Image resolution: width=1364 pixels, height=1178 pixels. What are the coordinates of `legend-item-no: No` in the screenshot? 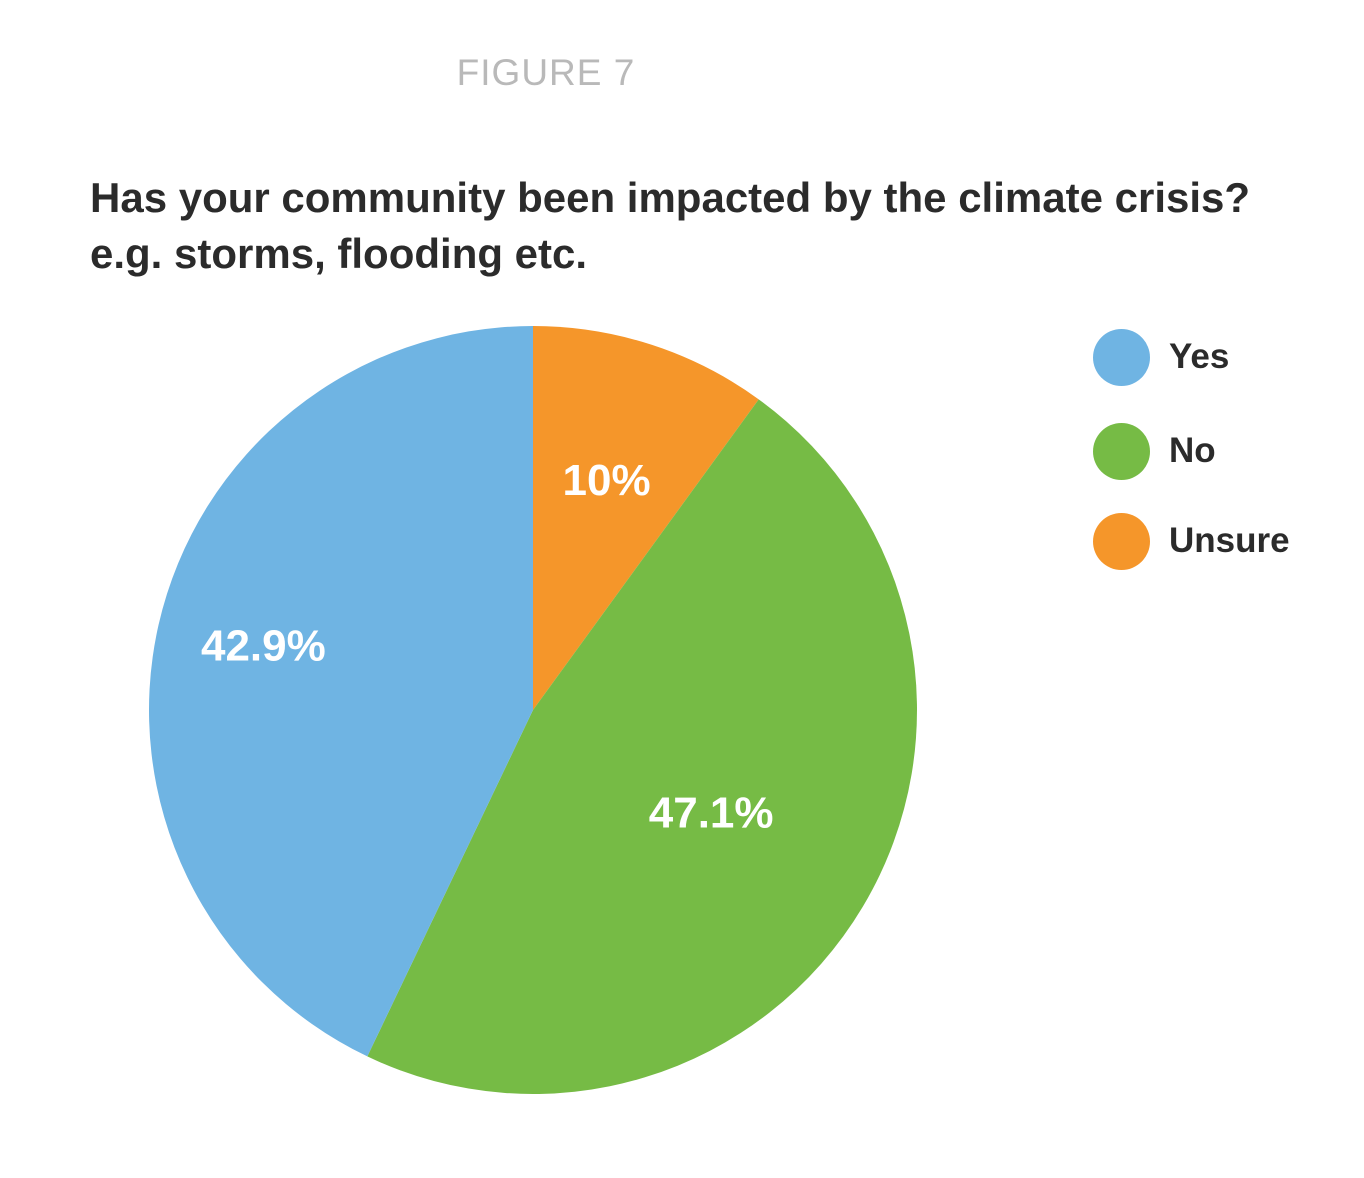 It's located at (1191, 451).